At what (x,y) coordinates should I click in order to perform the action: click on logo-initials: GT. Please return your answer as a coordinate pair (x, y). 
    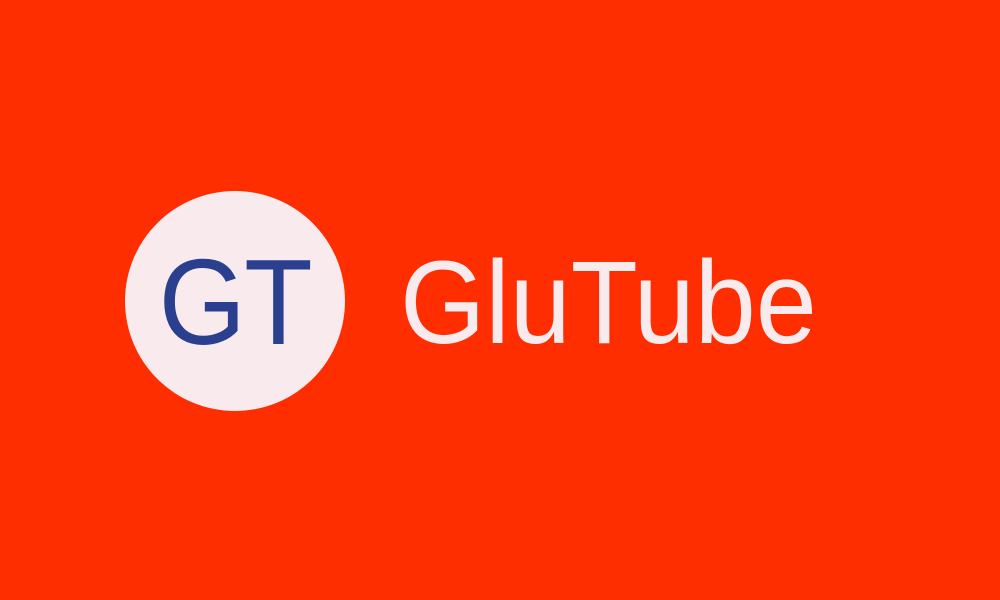
    Looking at the image, I should click on (235, 302).